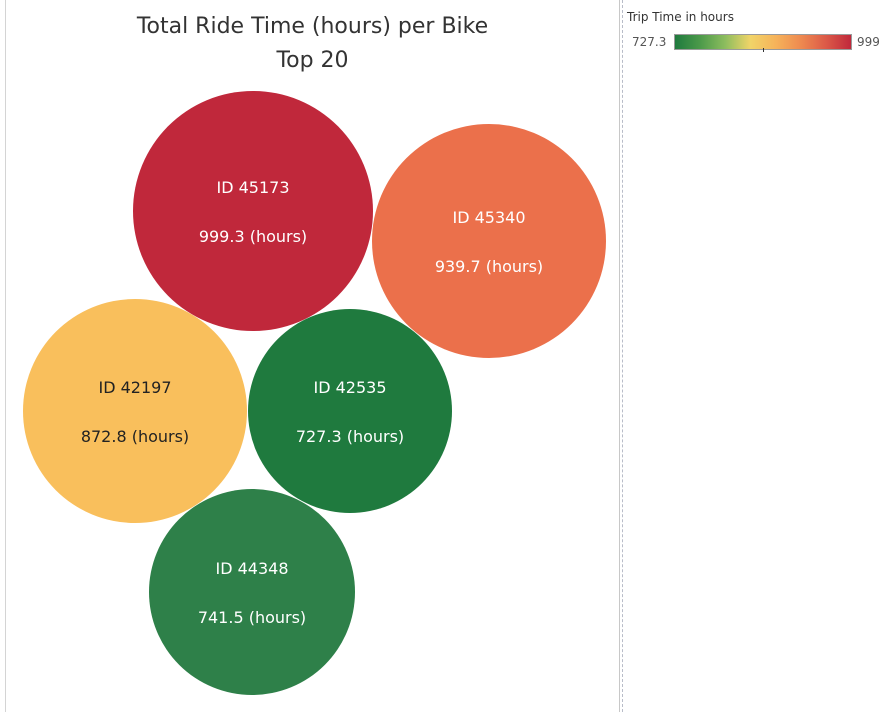  Describe the element at coordinates (649, 42) in the screenshot. I see `legend-min-label: 727.3` at that location.